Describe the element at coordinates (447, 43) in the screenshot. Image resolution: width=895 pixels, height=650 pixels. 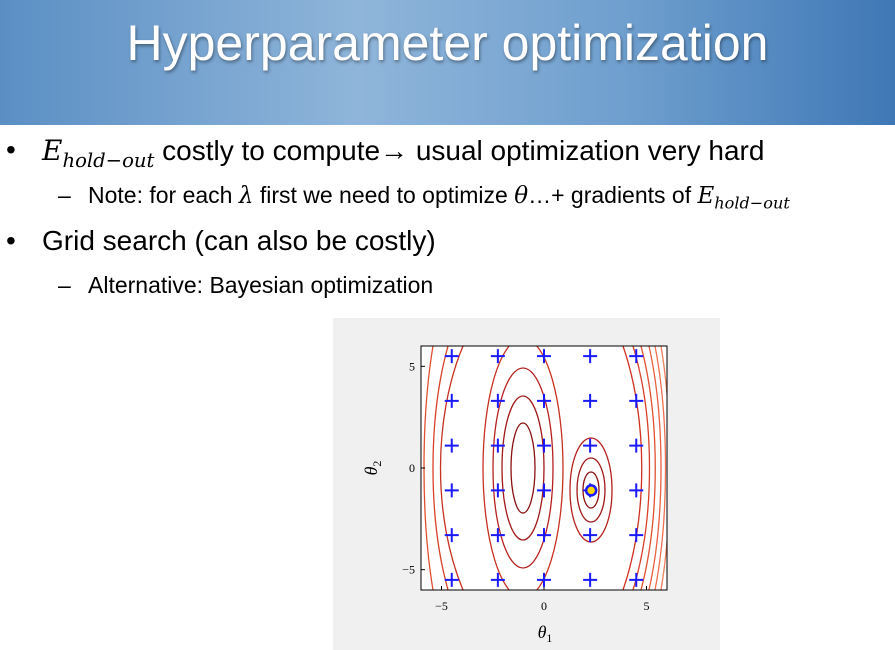
I see `title: Hyperparameter optimization` at that location.